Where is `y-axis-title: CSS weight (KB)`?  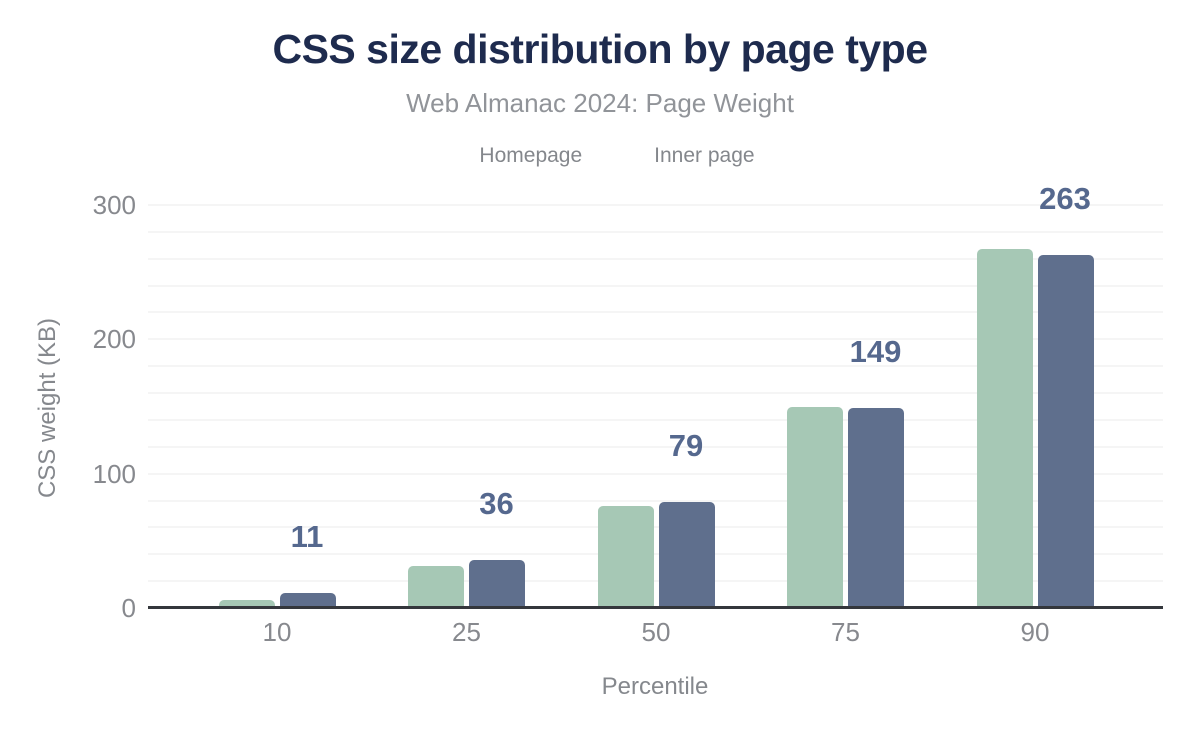 y-axis-title: CSS weight (KB) is located at coordinates (47, 408).